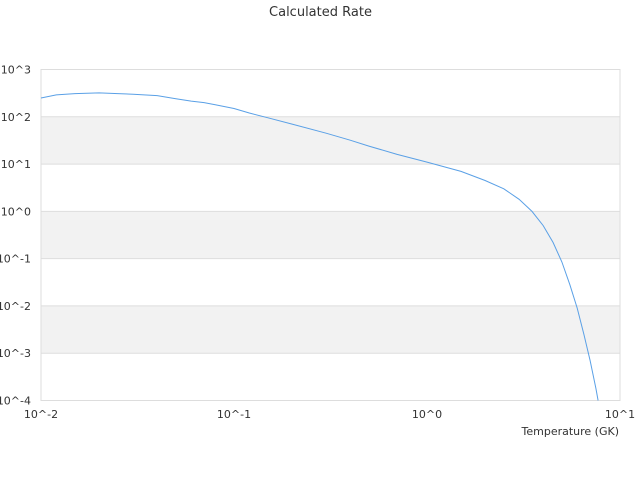 This screenshot has width=640, height=480. I want to click on y-tick-label: 10^-4, so click(15, 401).